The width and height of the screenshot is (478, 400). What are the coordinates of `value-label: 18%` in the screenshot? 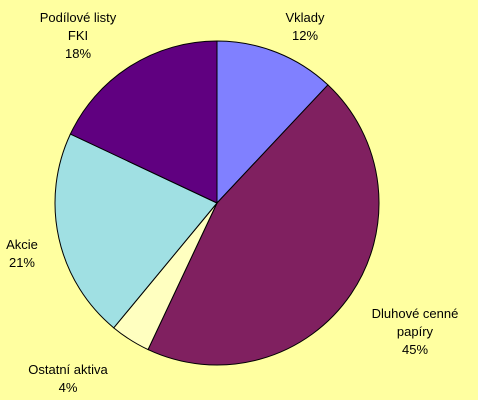 It's located at (78, 53).